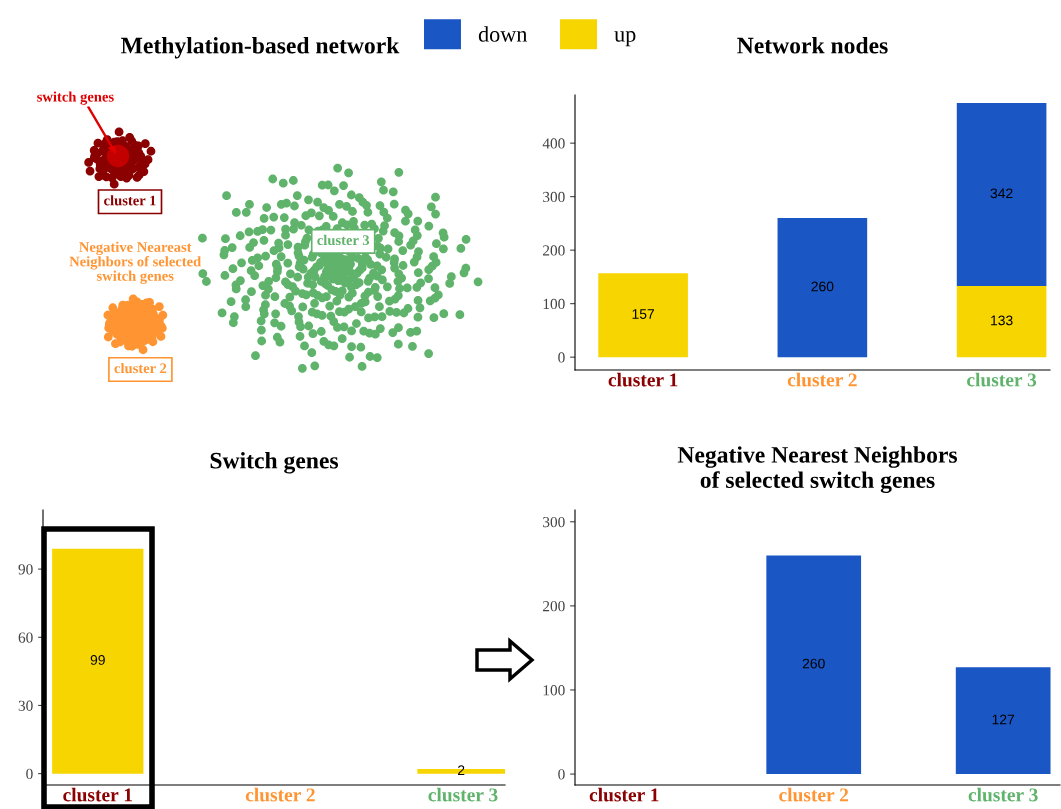  I want to click on legend-label: down, so click(503, 34).